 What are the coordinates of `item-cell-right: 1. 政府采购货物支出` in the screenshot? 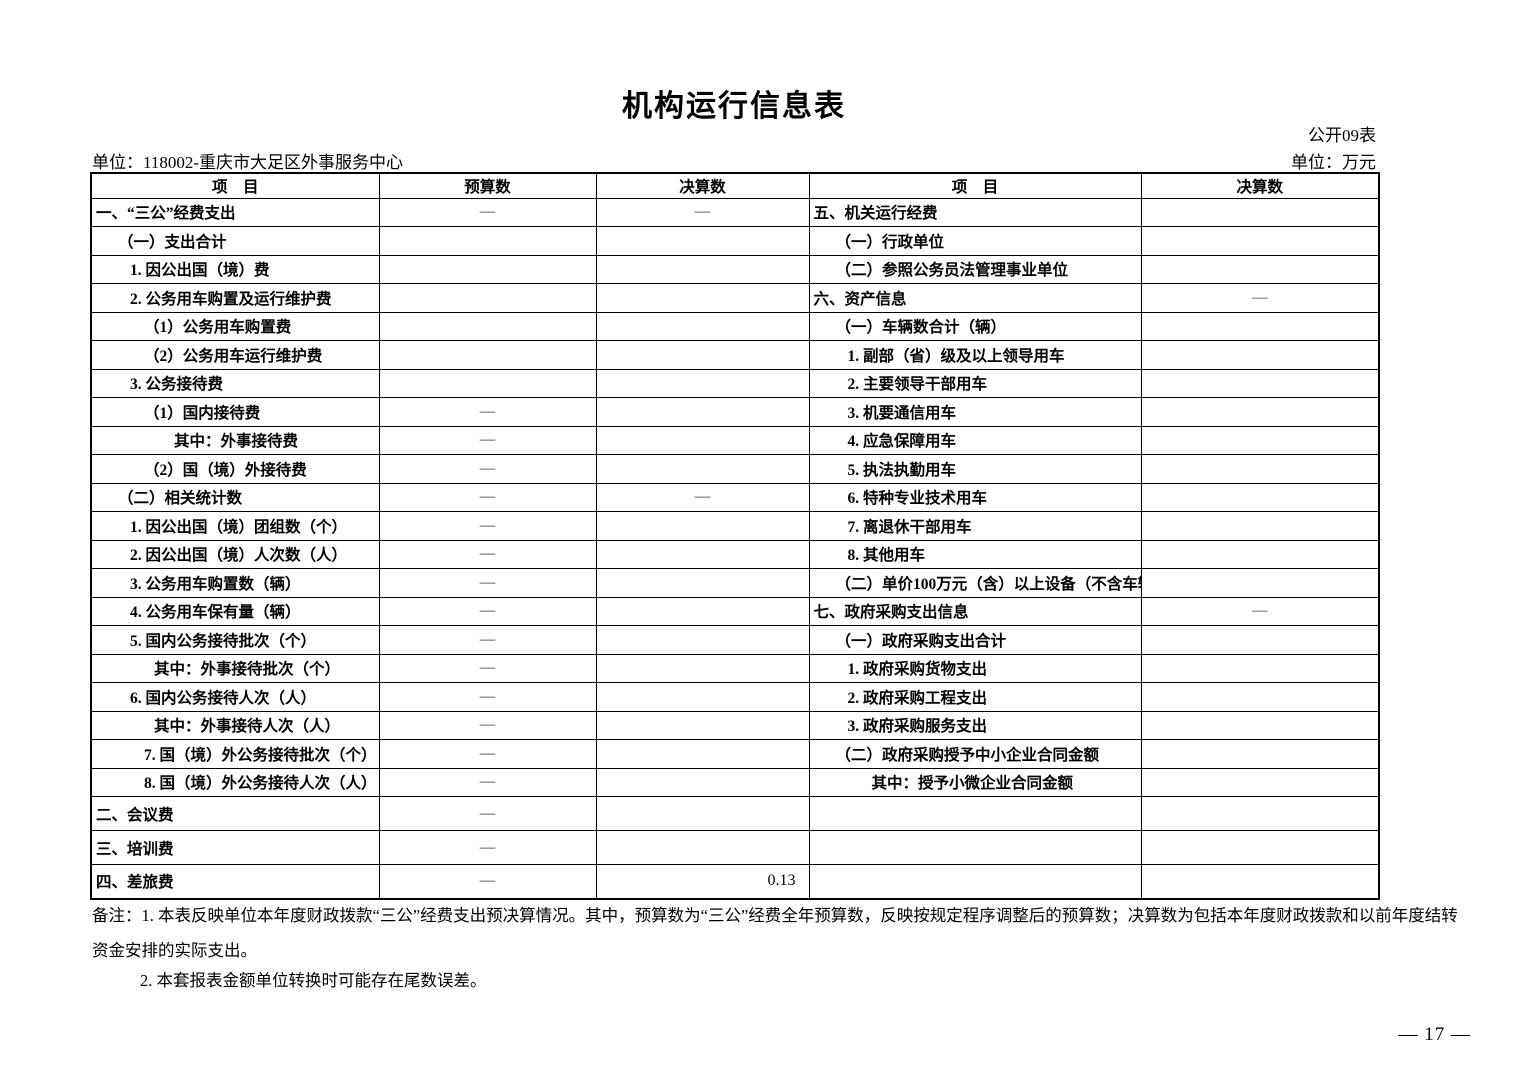 It's located at (975, 668).